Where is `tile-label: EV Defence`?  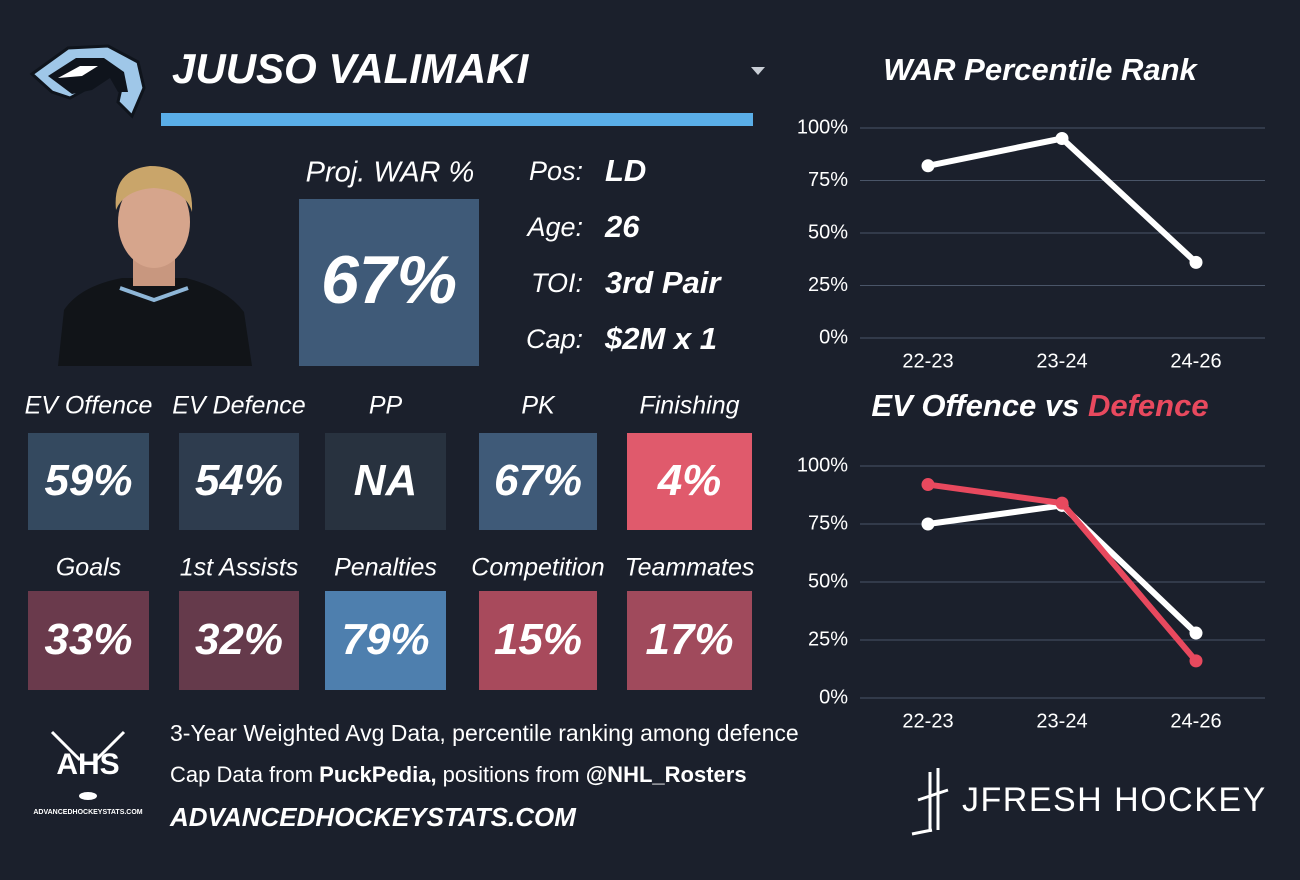 tile-label: EV Defence is located at coordinates (238, 406).